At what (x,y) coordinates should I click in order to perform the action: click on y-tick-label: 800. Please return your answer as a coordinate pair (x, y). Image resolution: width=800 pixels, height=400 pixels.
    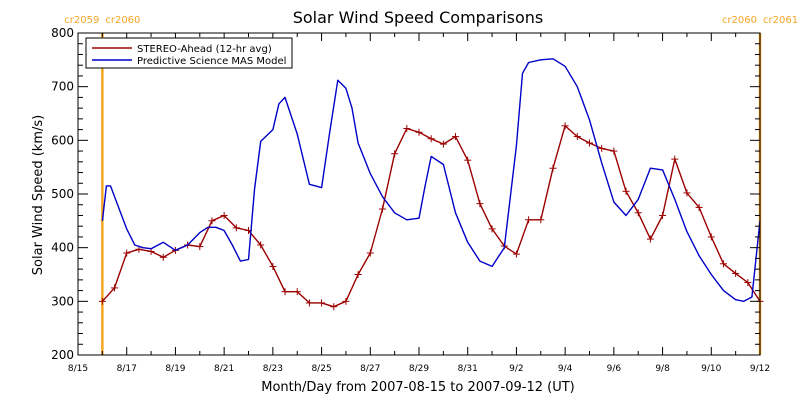
    Looking at the image, I should click on (62, 33).